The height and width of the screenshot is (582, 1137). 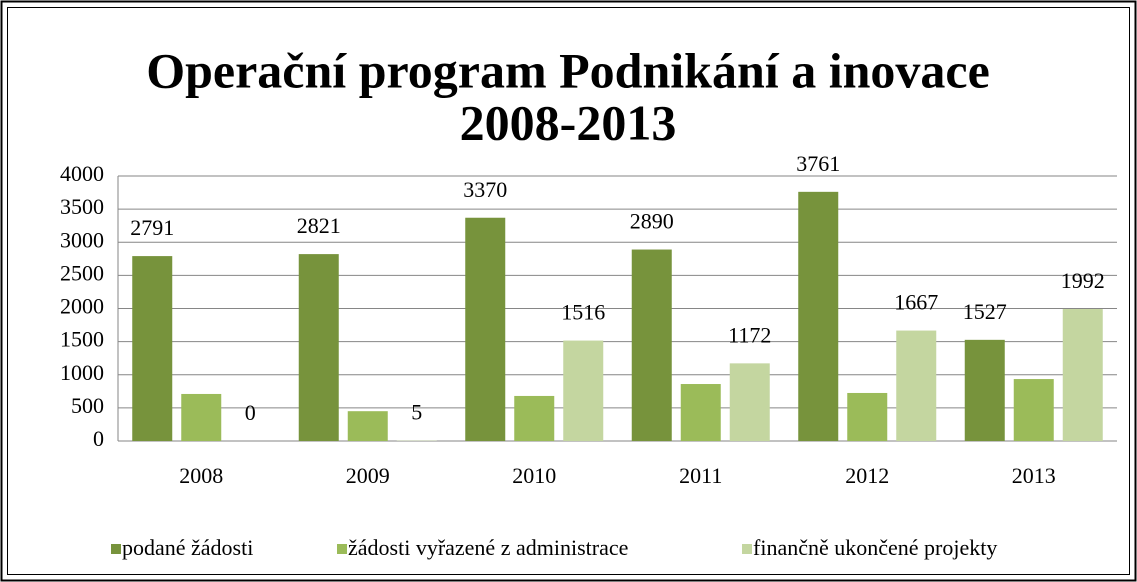 What do you see at coordinates (416, 412) in the screenshot?
I see `data-label: 5` at bounding box center [416, 412].